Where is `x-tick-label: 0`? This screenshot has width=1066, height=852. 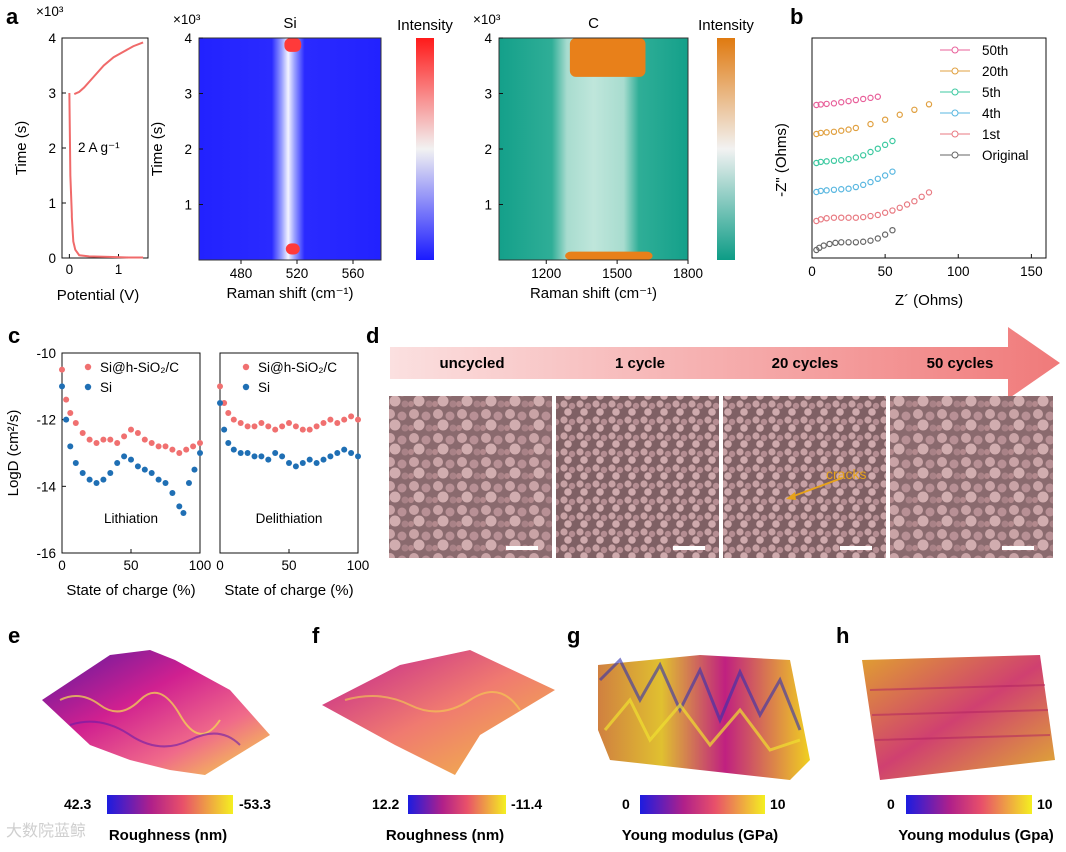
x-tick-label: 0 is located at coordinates (812, 271).